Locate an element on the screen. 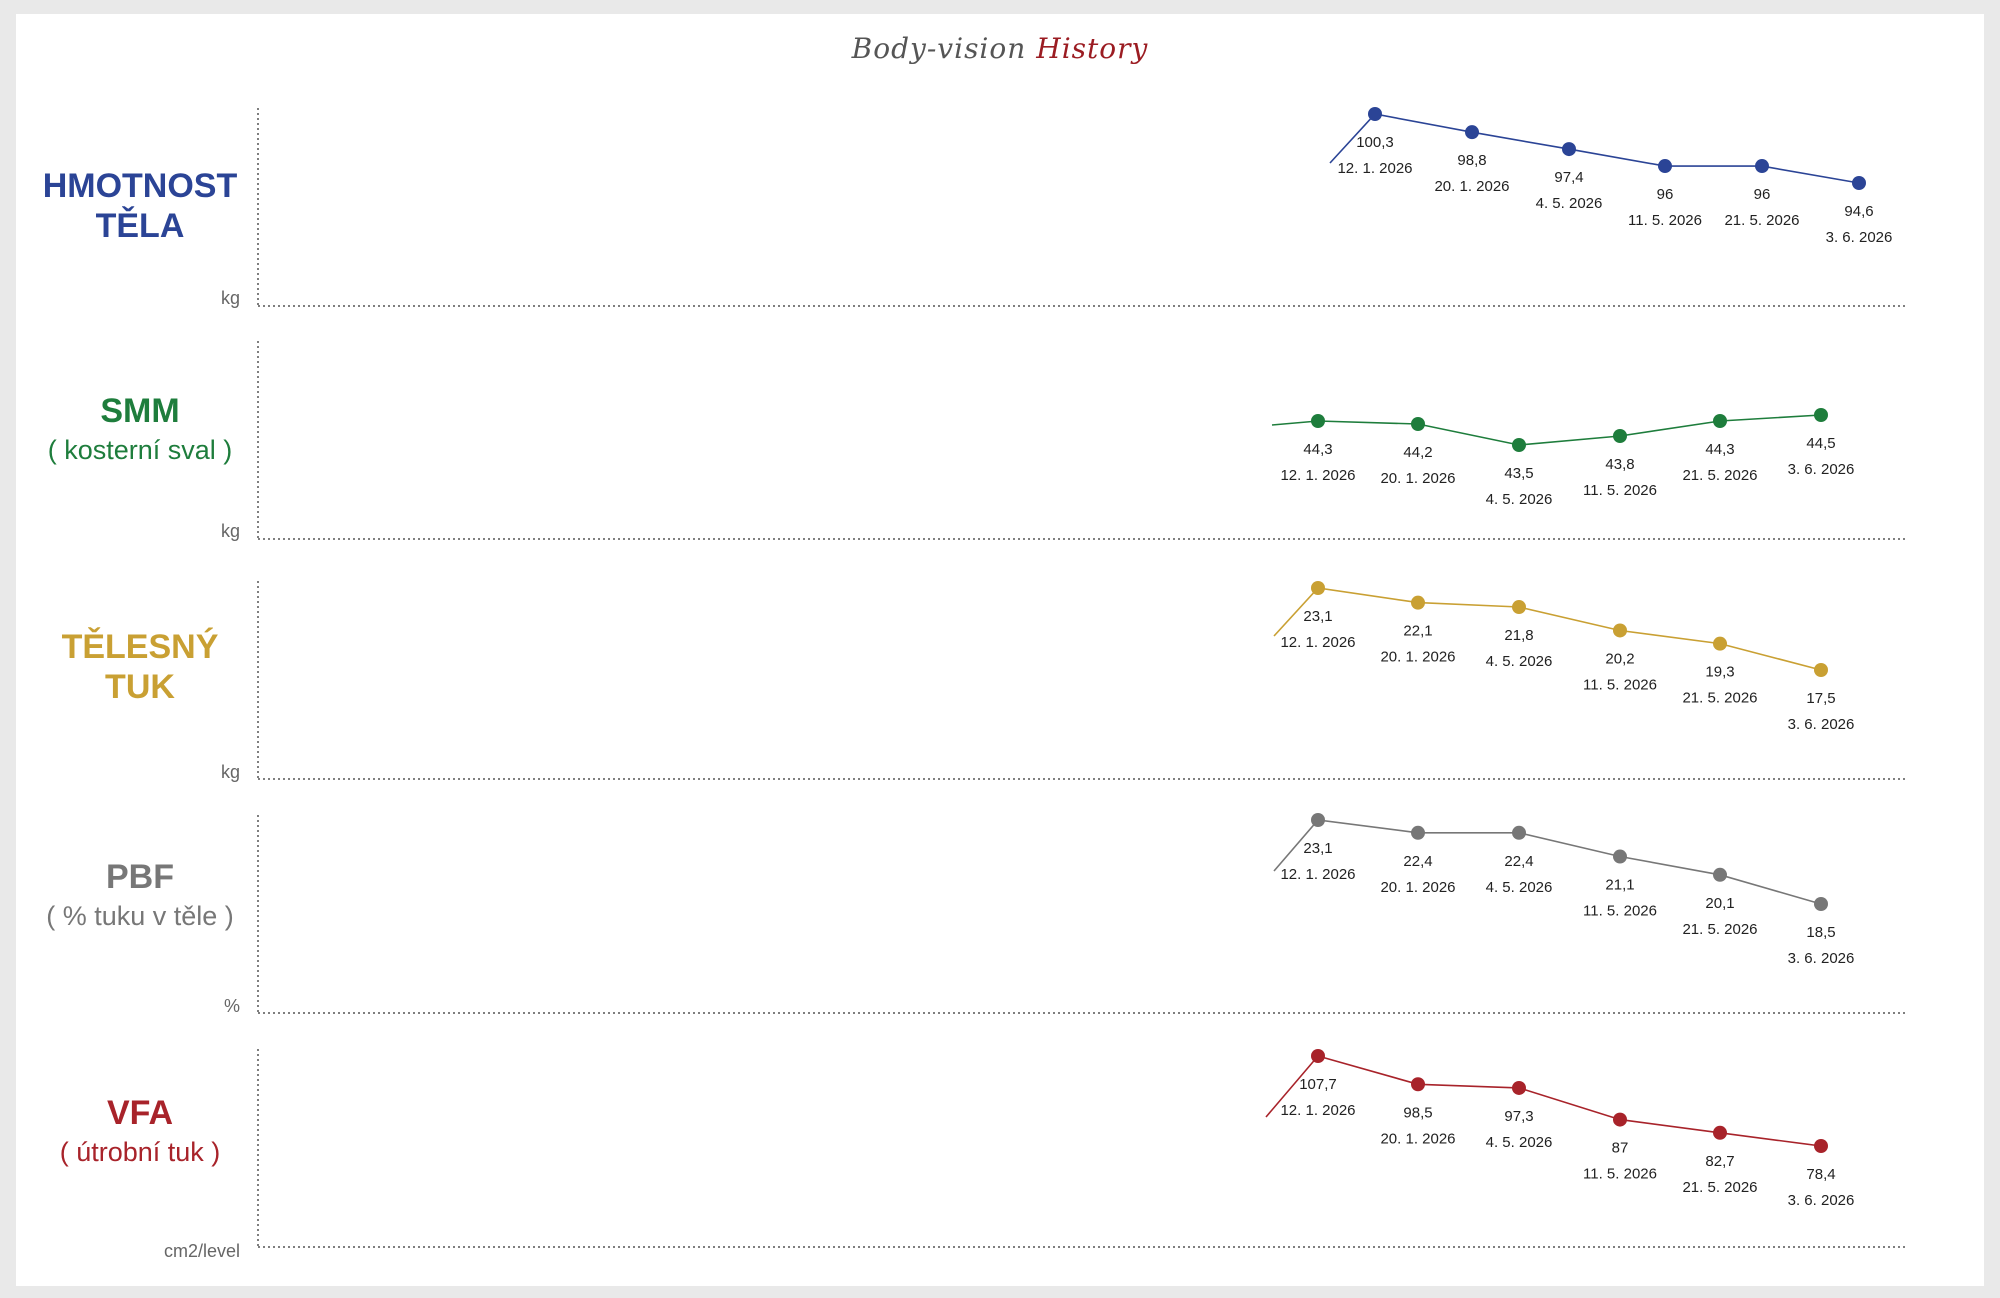 The height and width of the screenshot is (1298, 2000). data-label-pbf-0: 23,1 is located at coordinates (1317, 848).